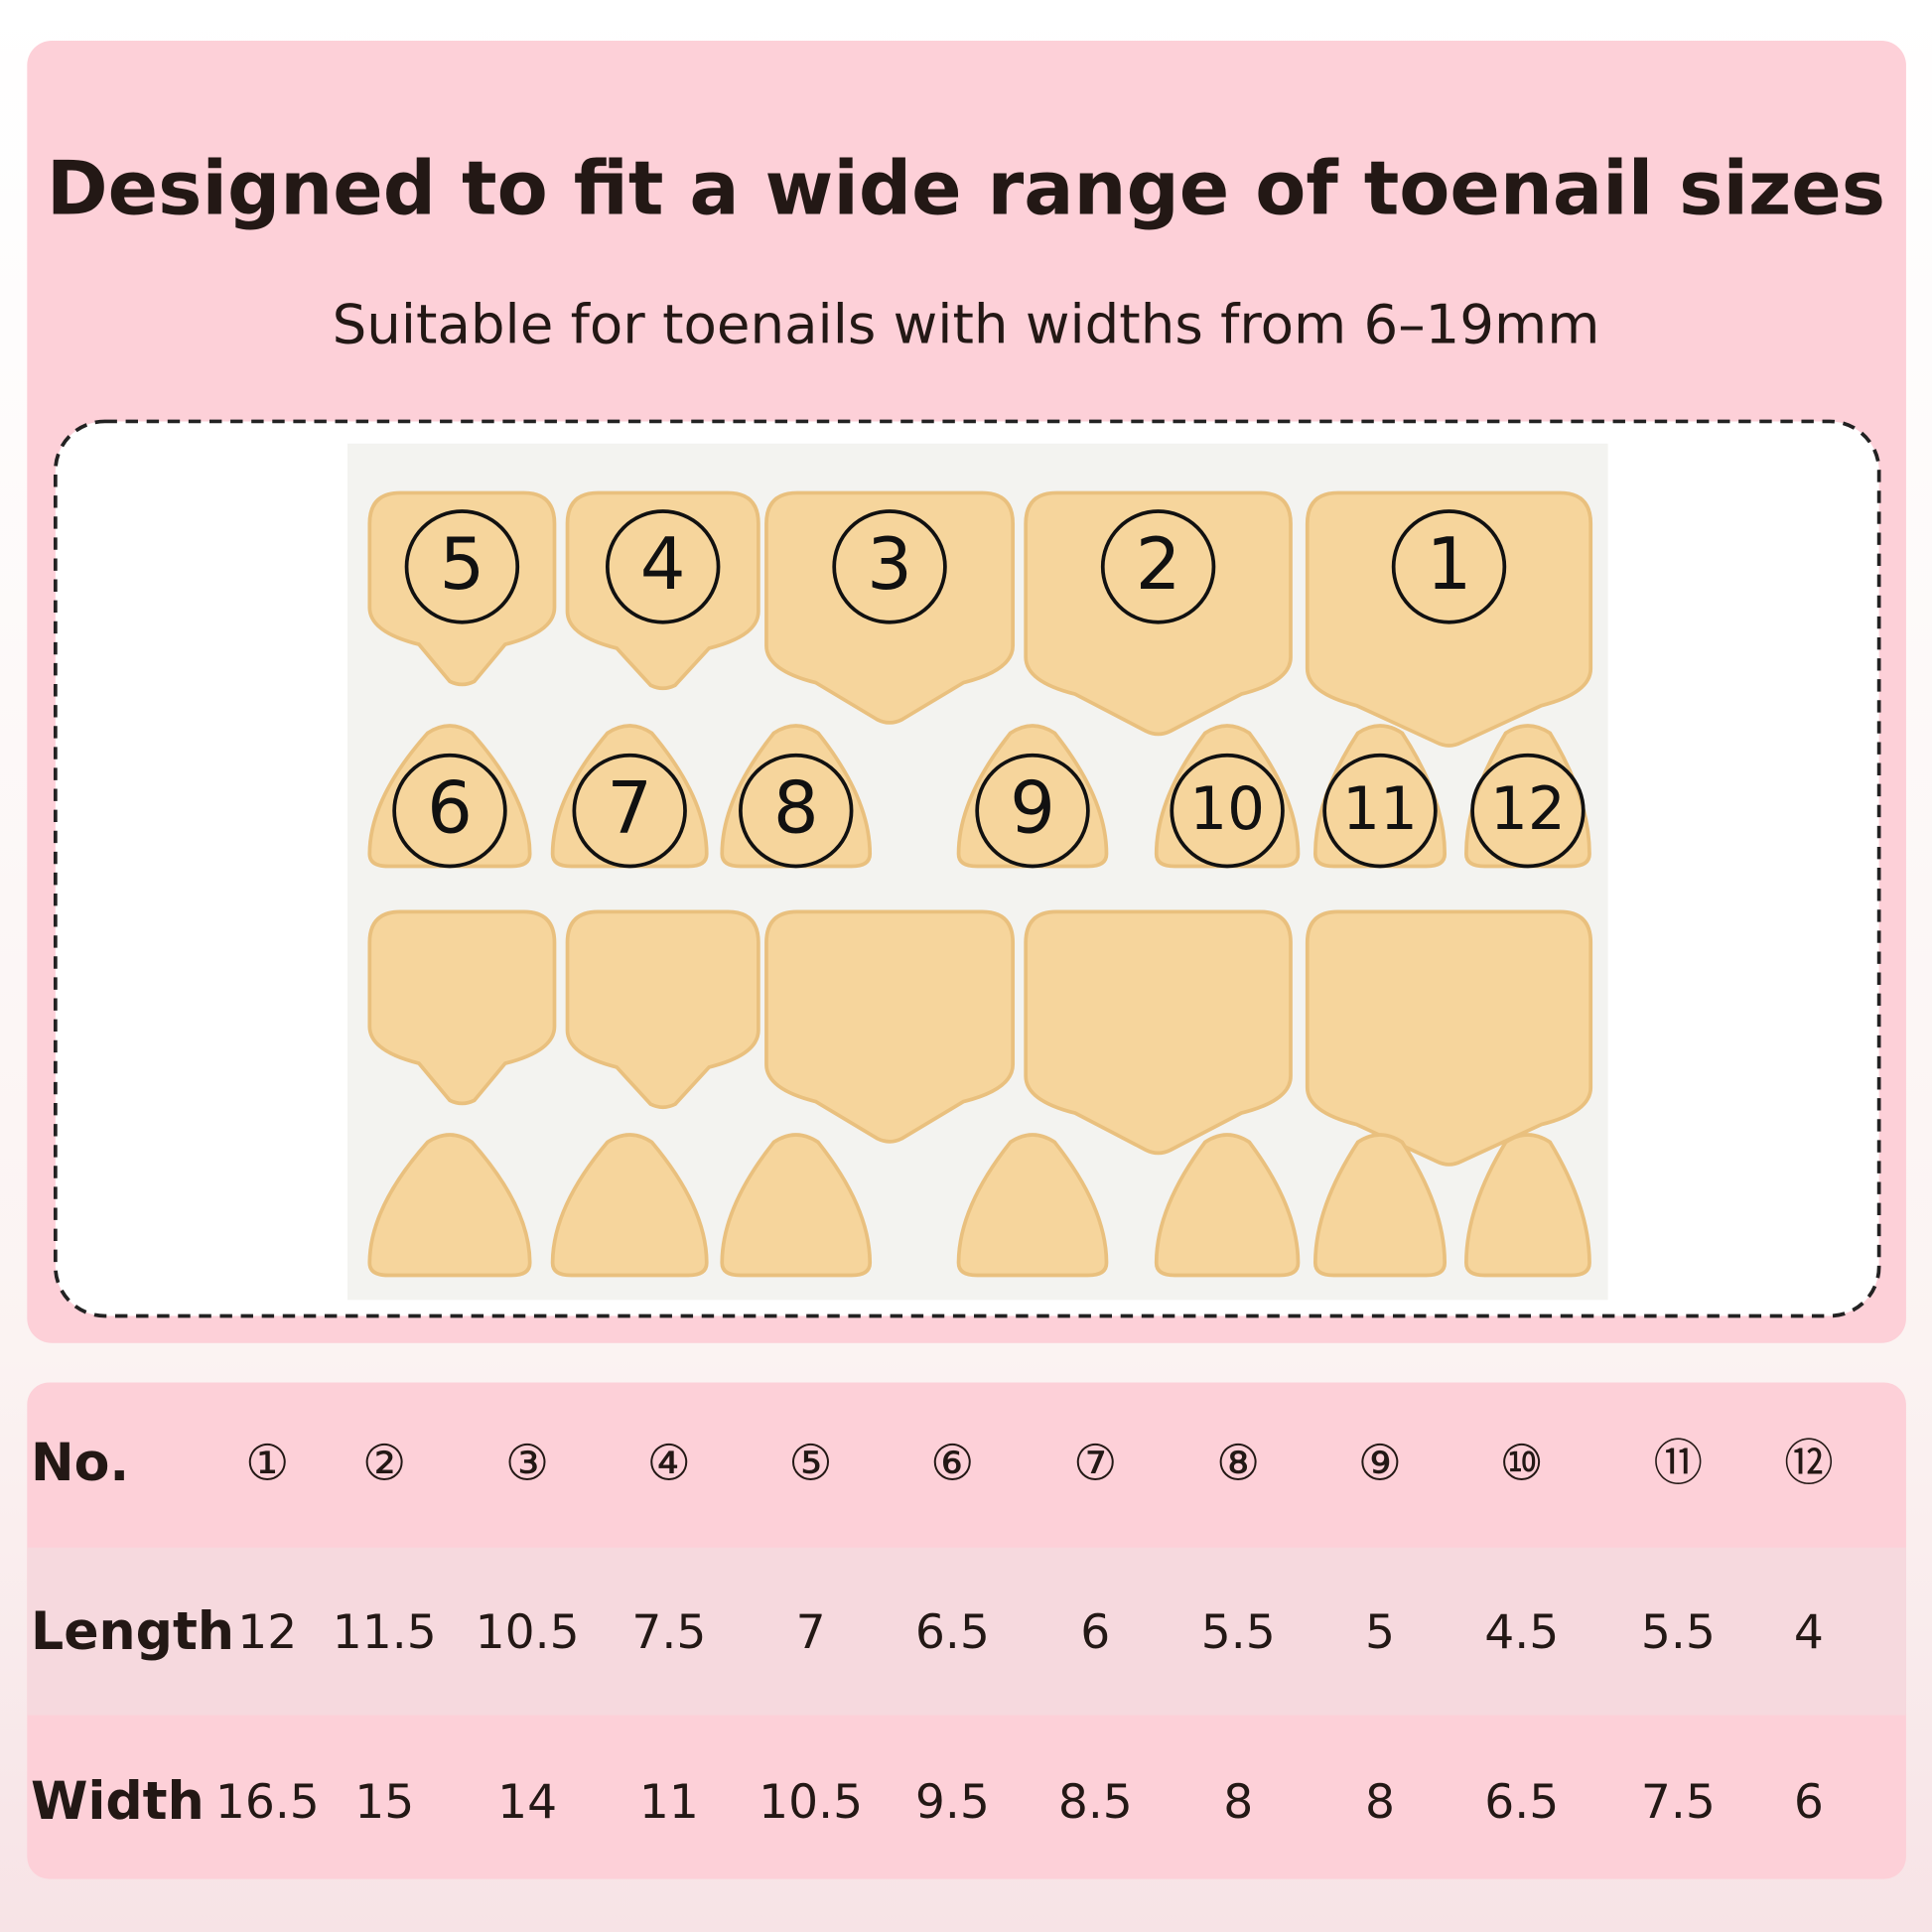 This screenshot has height=1932, width=1932. I want to click on sticker-number: 3, so click(890, 564).